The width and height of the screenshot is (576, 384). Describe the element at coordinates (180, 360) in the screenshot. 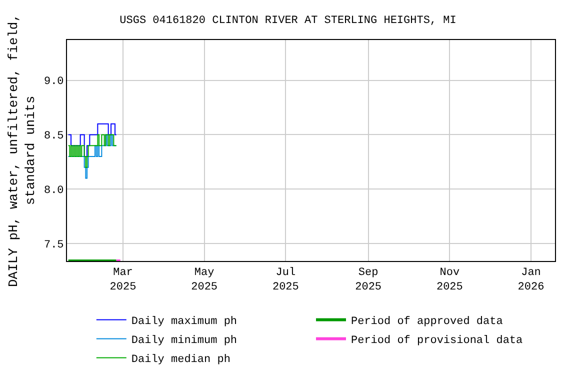

I see `legend-label: Daily median ph` at that location.